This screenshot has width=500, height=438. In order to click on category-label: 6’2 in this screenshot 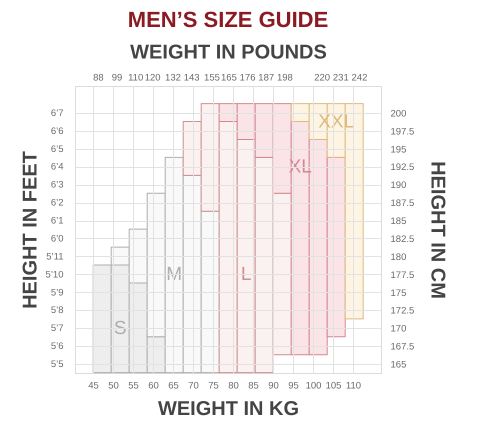, I will do `click(57, 203)`.